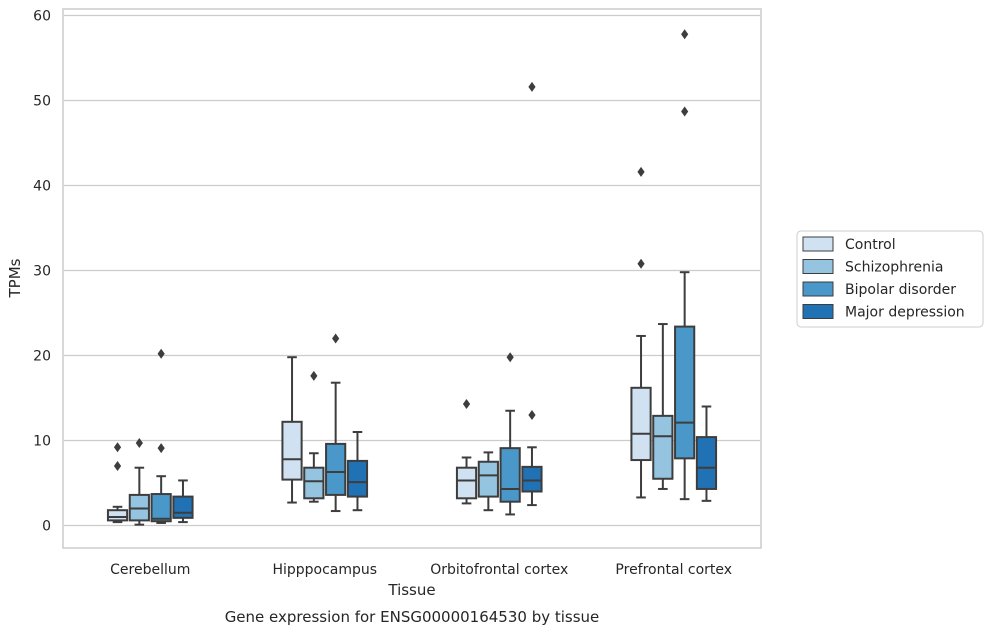 The width and height of the screenshot is (993, 634). Describe the element at coordinates (905, 313) in the screenshot. I see `legend-label: Major depression` at that location.